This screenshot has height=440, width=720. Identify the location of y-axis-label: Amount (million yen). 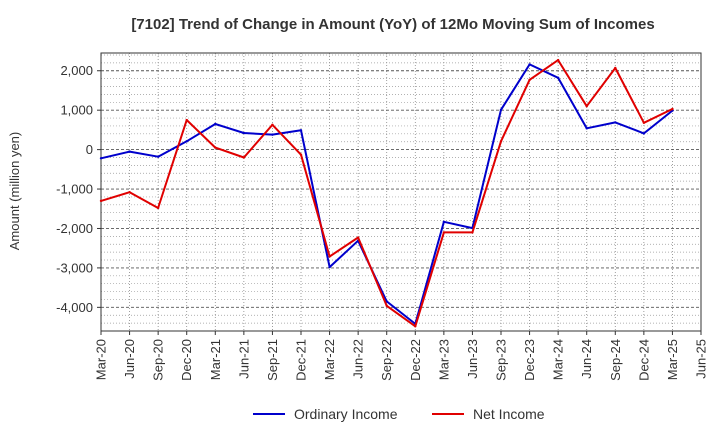
(14, 191).